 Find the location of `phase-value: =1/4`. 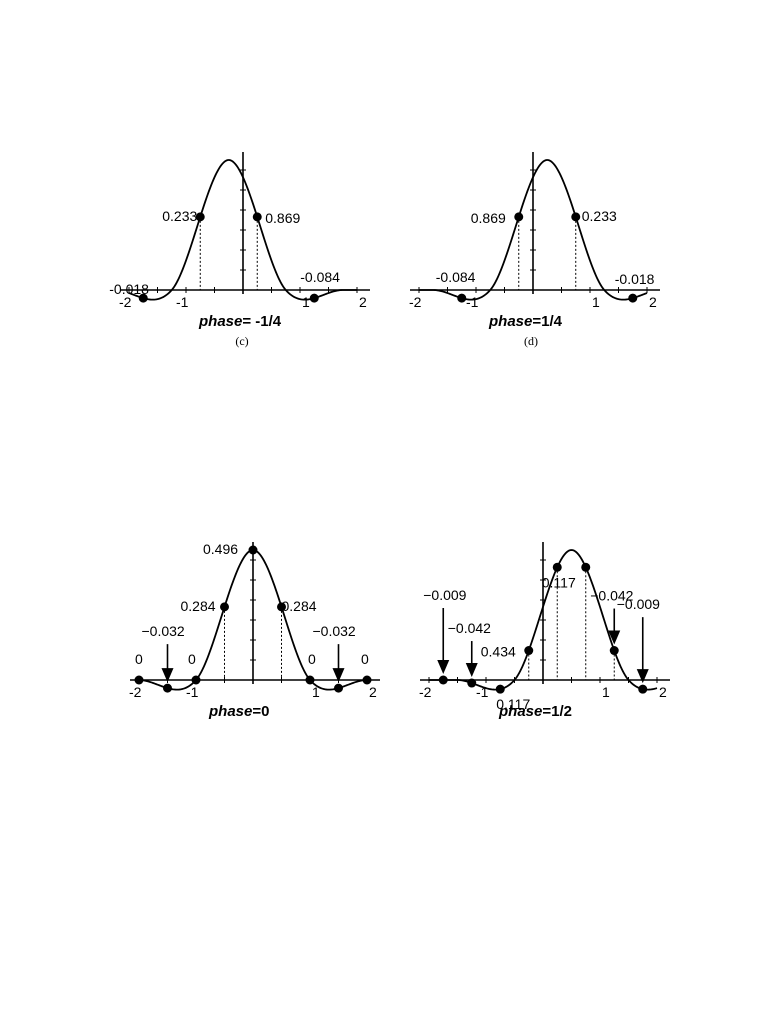

phase-value: =1/4 is located at coordinates (547, 321).